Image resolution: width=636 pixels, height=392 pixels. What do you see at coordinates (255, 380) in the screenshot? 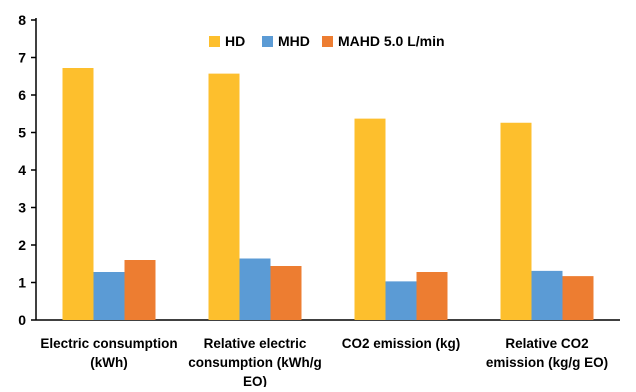
I see `x-category-label-line: EO)` at bounding box center [255, 380].